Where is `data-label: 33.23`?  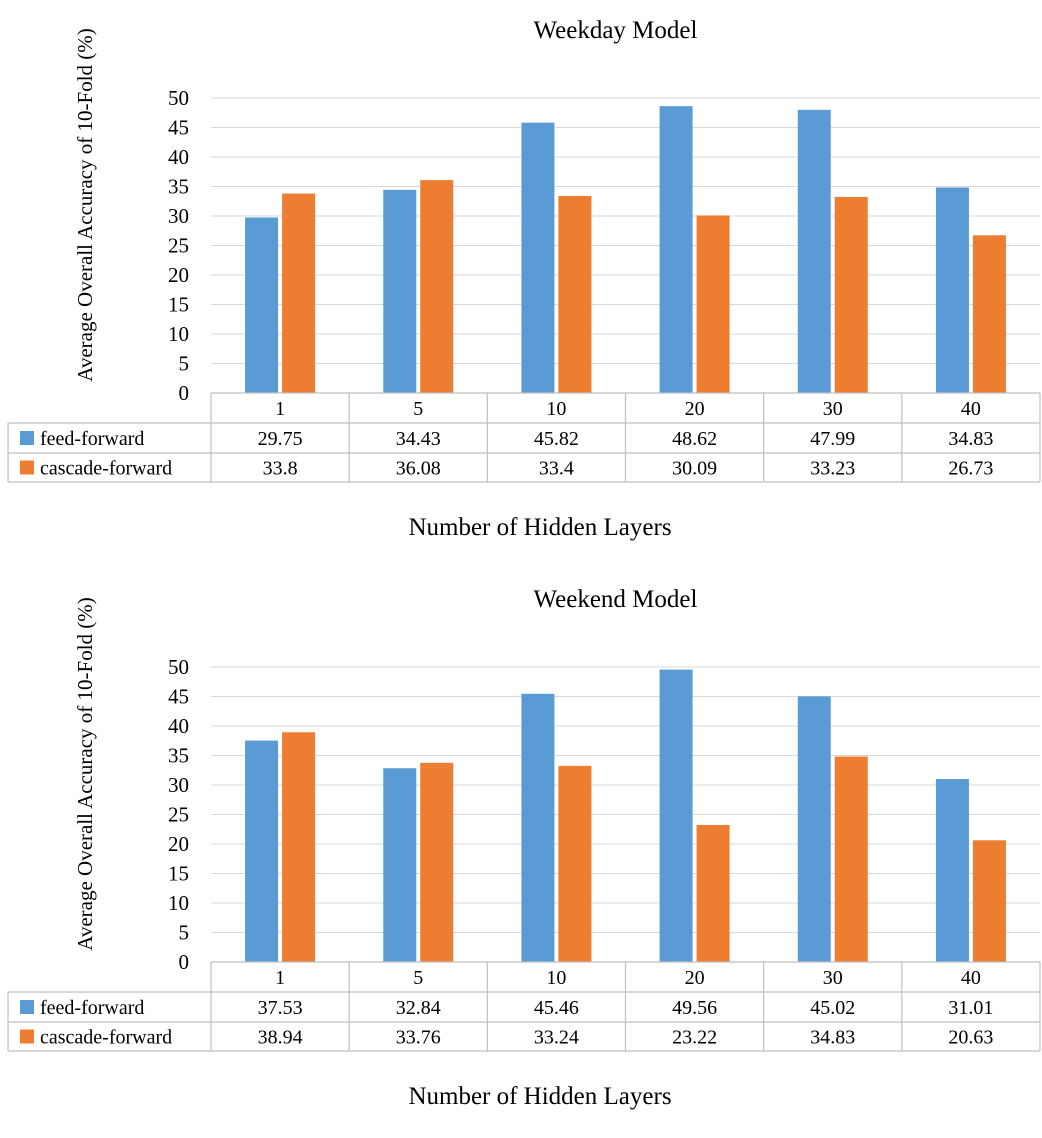 data-label: 33.23 is located at coordinates (832, 469).